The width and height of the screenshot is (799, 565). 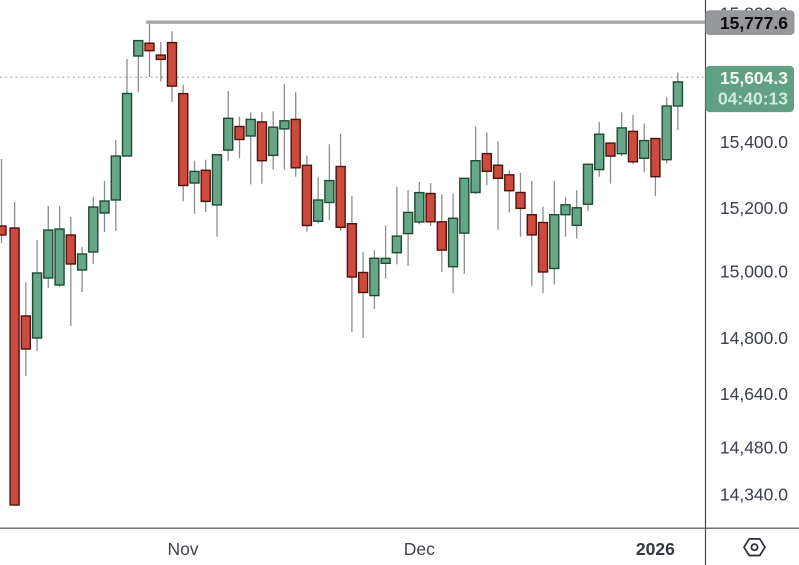 What do you see at coordinates (182, 549) in the screenshot?
I see `svg-text: Nov` at bounding box center [182, 549].